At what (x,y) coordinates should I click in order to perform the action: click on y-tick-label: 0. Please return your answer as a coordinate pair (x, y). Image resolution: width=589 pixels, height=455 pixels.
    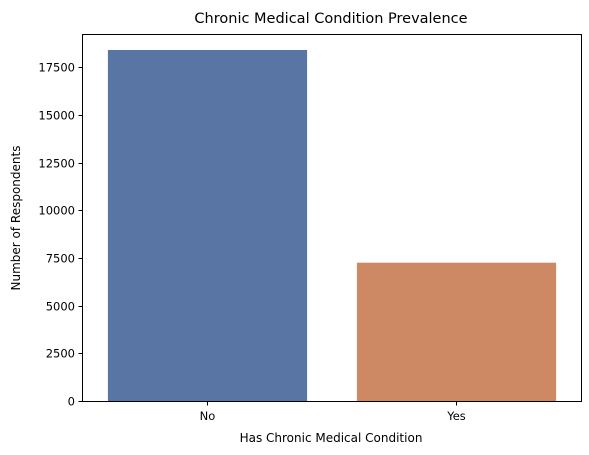
    Looking at the image, I should click on (71, 402).